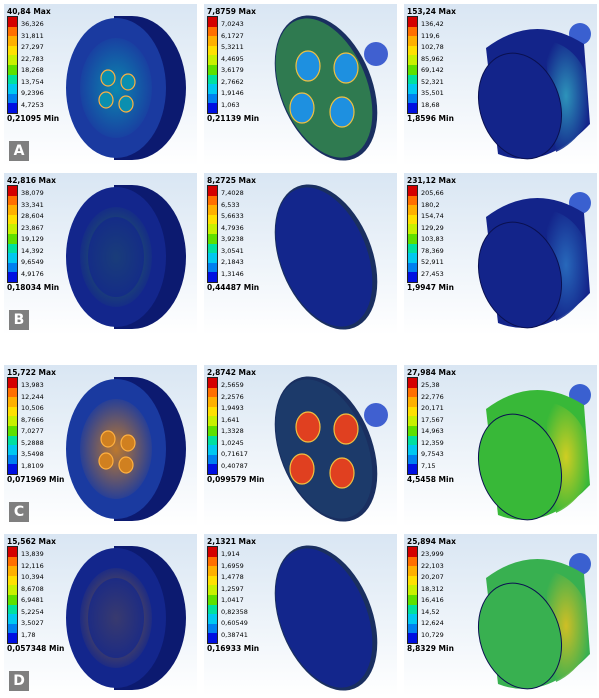 The width and height of the screenshot is (599, 698). Describe the element at coordinates (432, 24) in the screenshot. I see `legend-tick: 136,42` at that location.